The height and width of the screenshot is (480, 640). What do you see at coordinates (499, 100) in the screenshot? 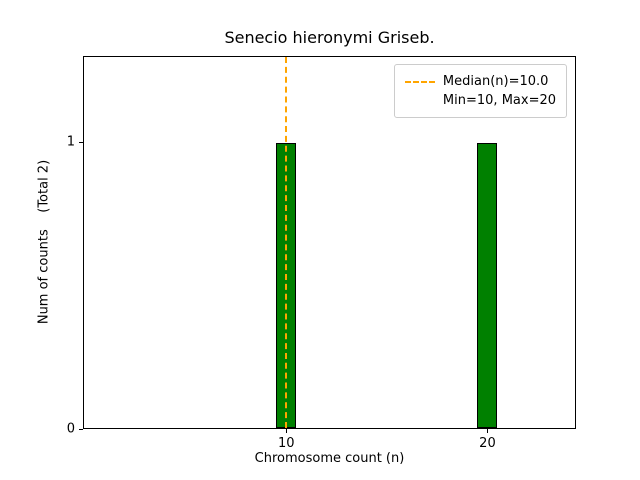
I see `legend-label-minmax: Min=10, Max=20` at bounding box center [499, 100].